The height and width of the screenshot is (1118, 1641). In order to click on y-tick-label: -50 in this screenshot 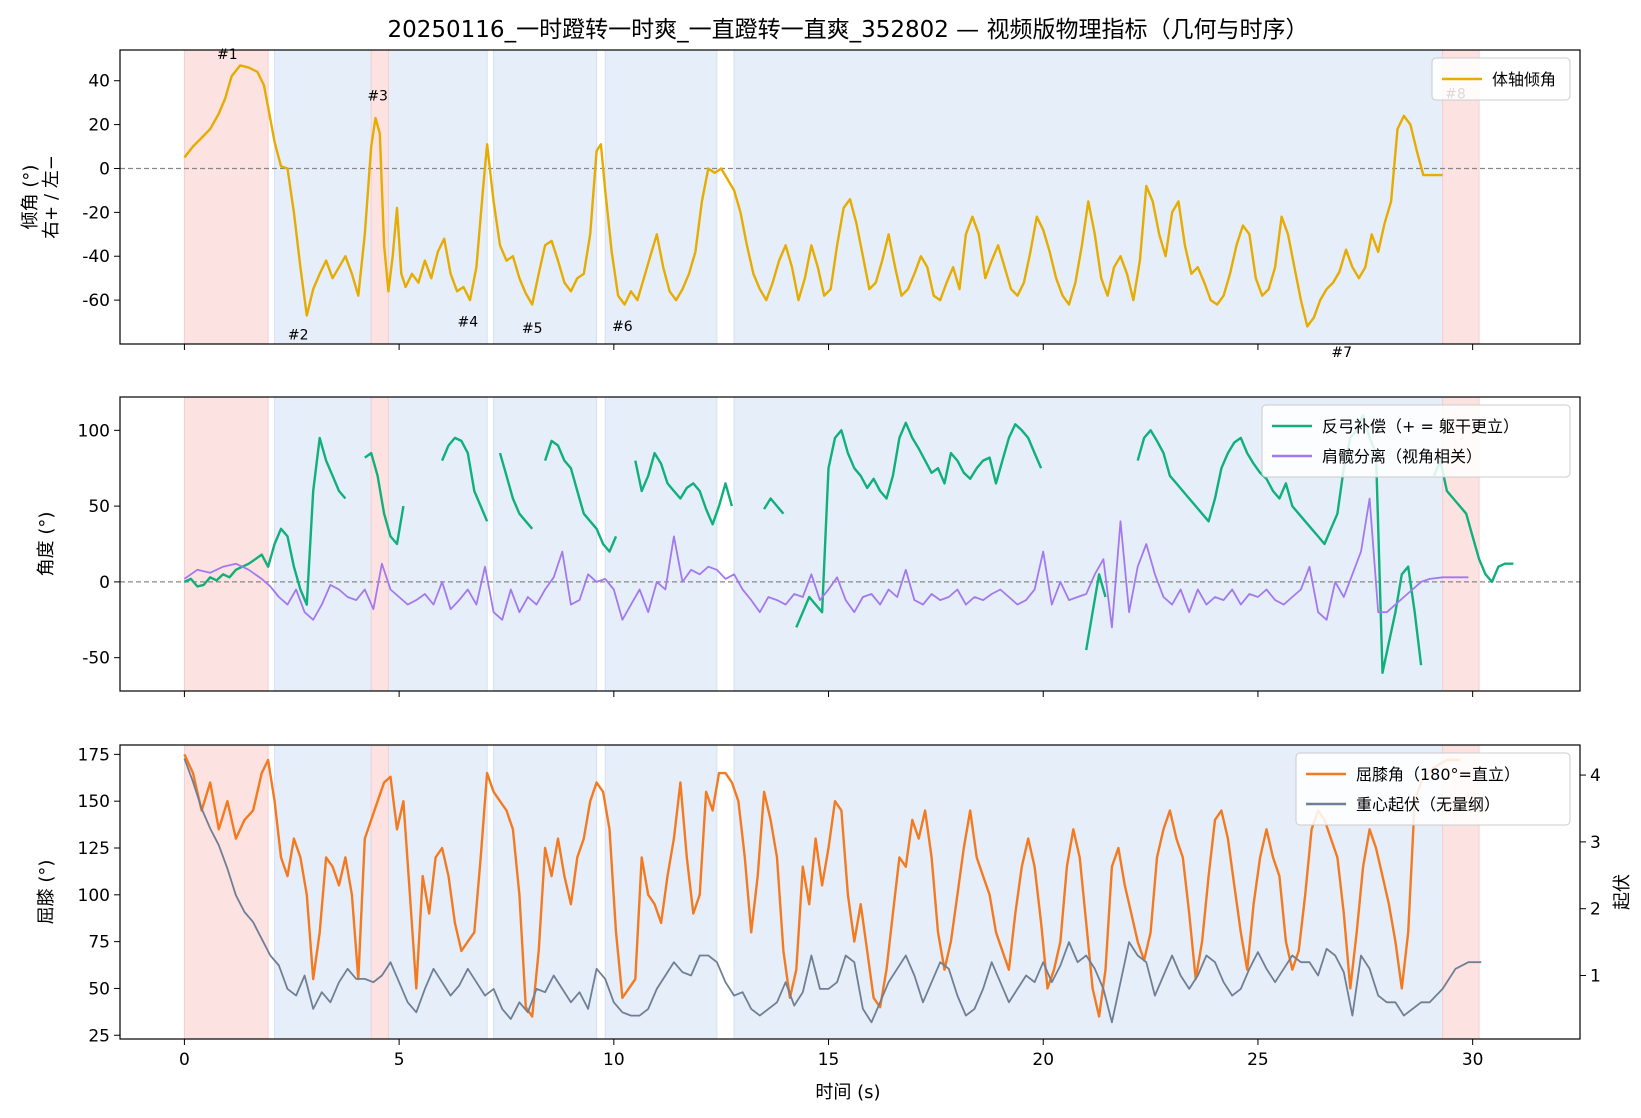, I will do `click(96, 659)`.